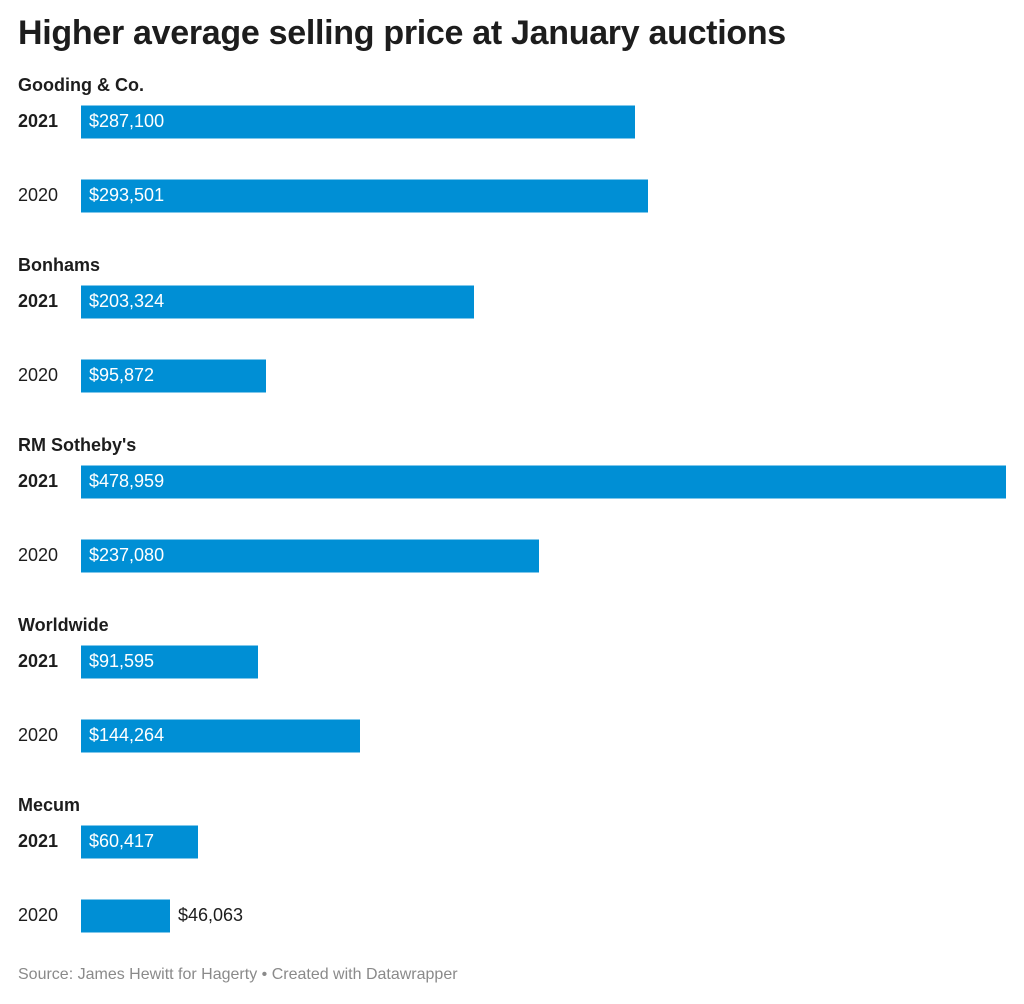 The height and width of the screenshot is (1004, 1024). I want to click on value-label: $95,872, so click(121, 375).